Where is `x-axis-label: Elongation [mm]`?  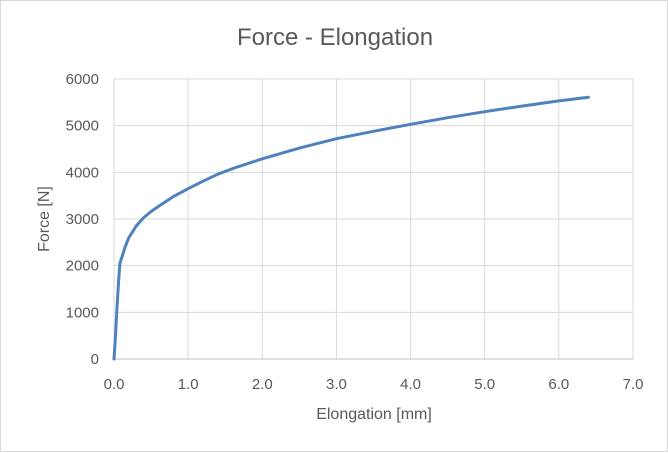 x-axis-label: Elongation [mm] is located at coordinates (374, 414).